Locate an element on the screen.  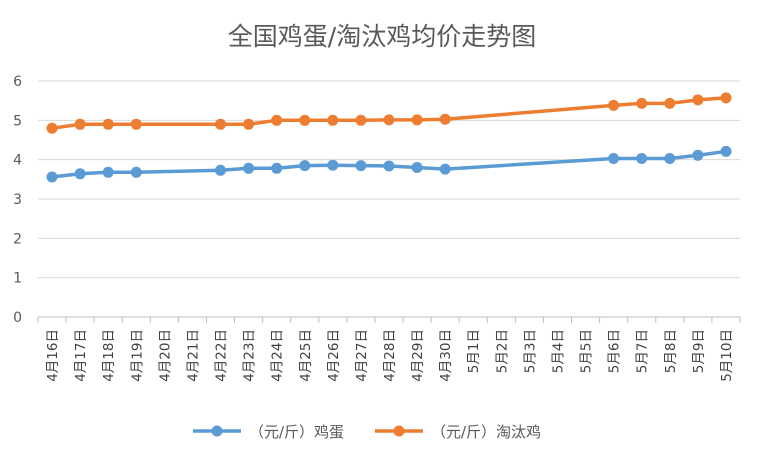
x-tick-label: 5月2日 is located at coordinates (502, 351).